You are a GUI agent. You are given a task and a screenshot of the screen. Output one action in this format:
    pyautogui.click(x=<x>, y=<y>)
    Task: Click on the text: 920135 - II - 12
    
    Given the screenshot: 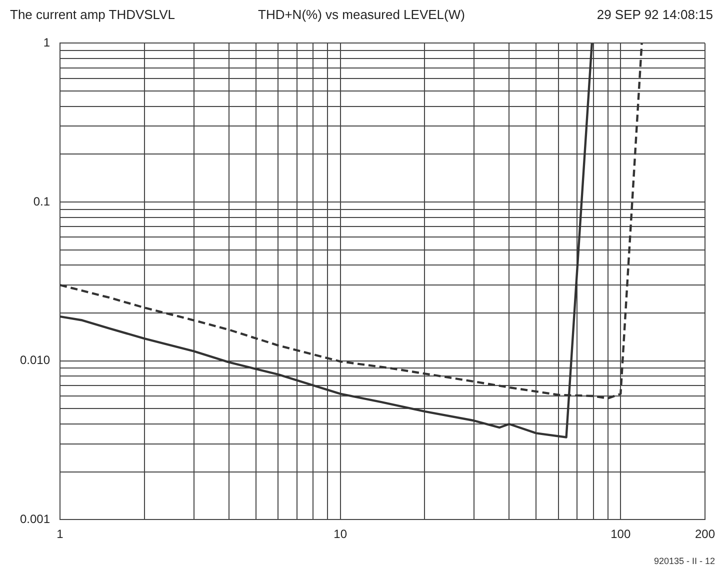 What is the action you would take?
    pyautogui.click(x=684, y=561)
    